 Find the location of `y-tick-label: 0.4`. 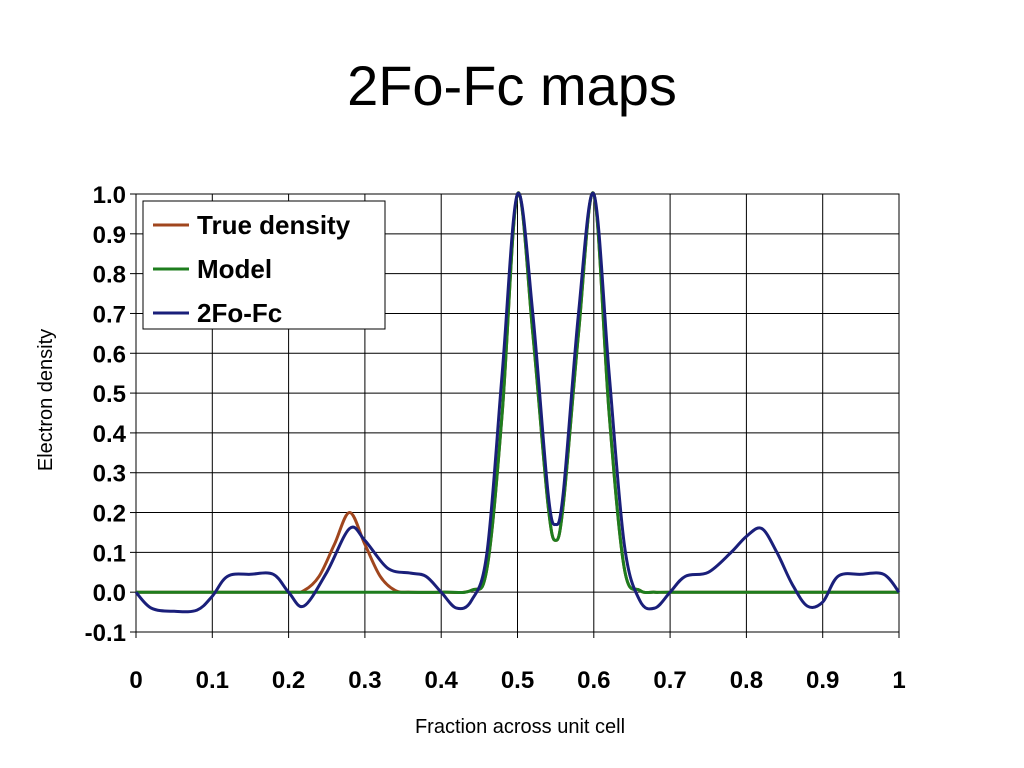

y-tick-label: 0.4 is located at coordinates (110, 434).